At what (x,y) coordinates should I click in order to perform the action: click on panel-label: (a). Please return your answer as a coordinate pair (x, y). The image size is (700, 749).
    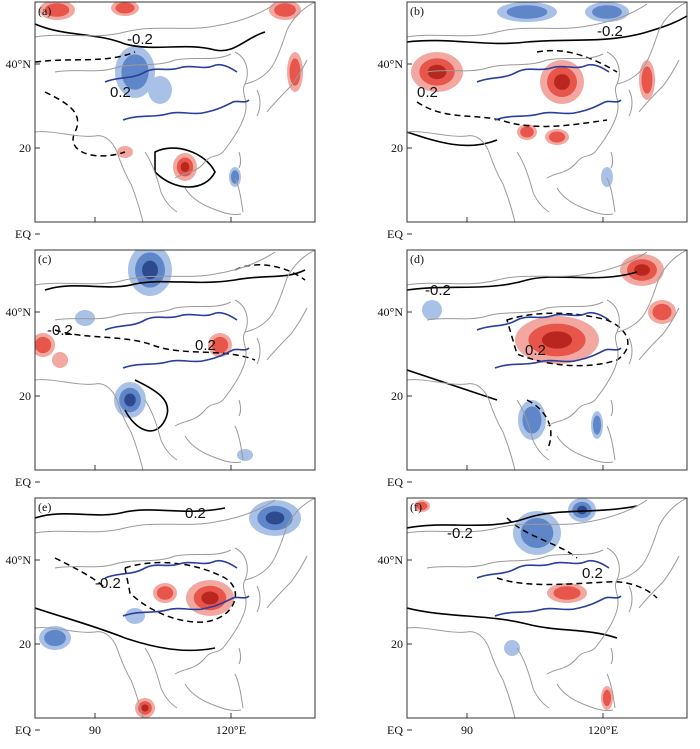
    Looking at the image, I should click on (44, 11).